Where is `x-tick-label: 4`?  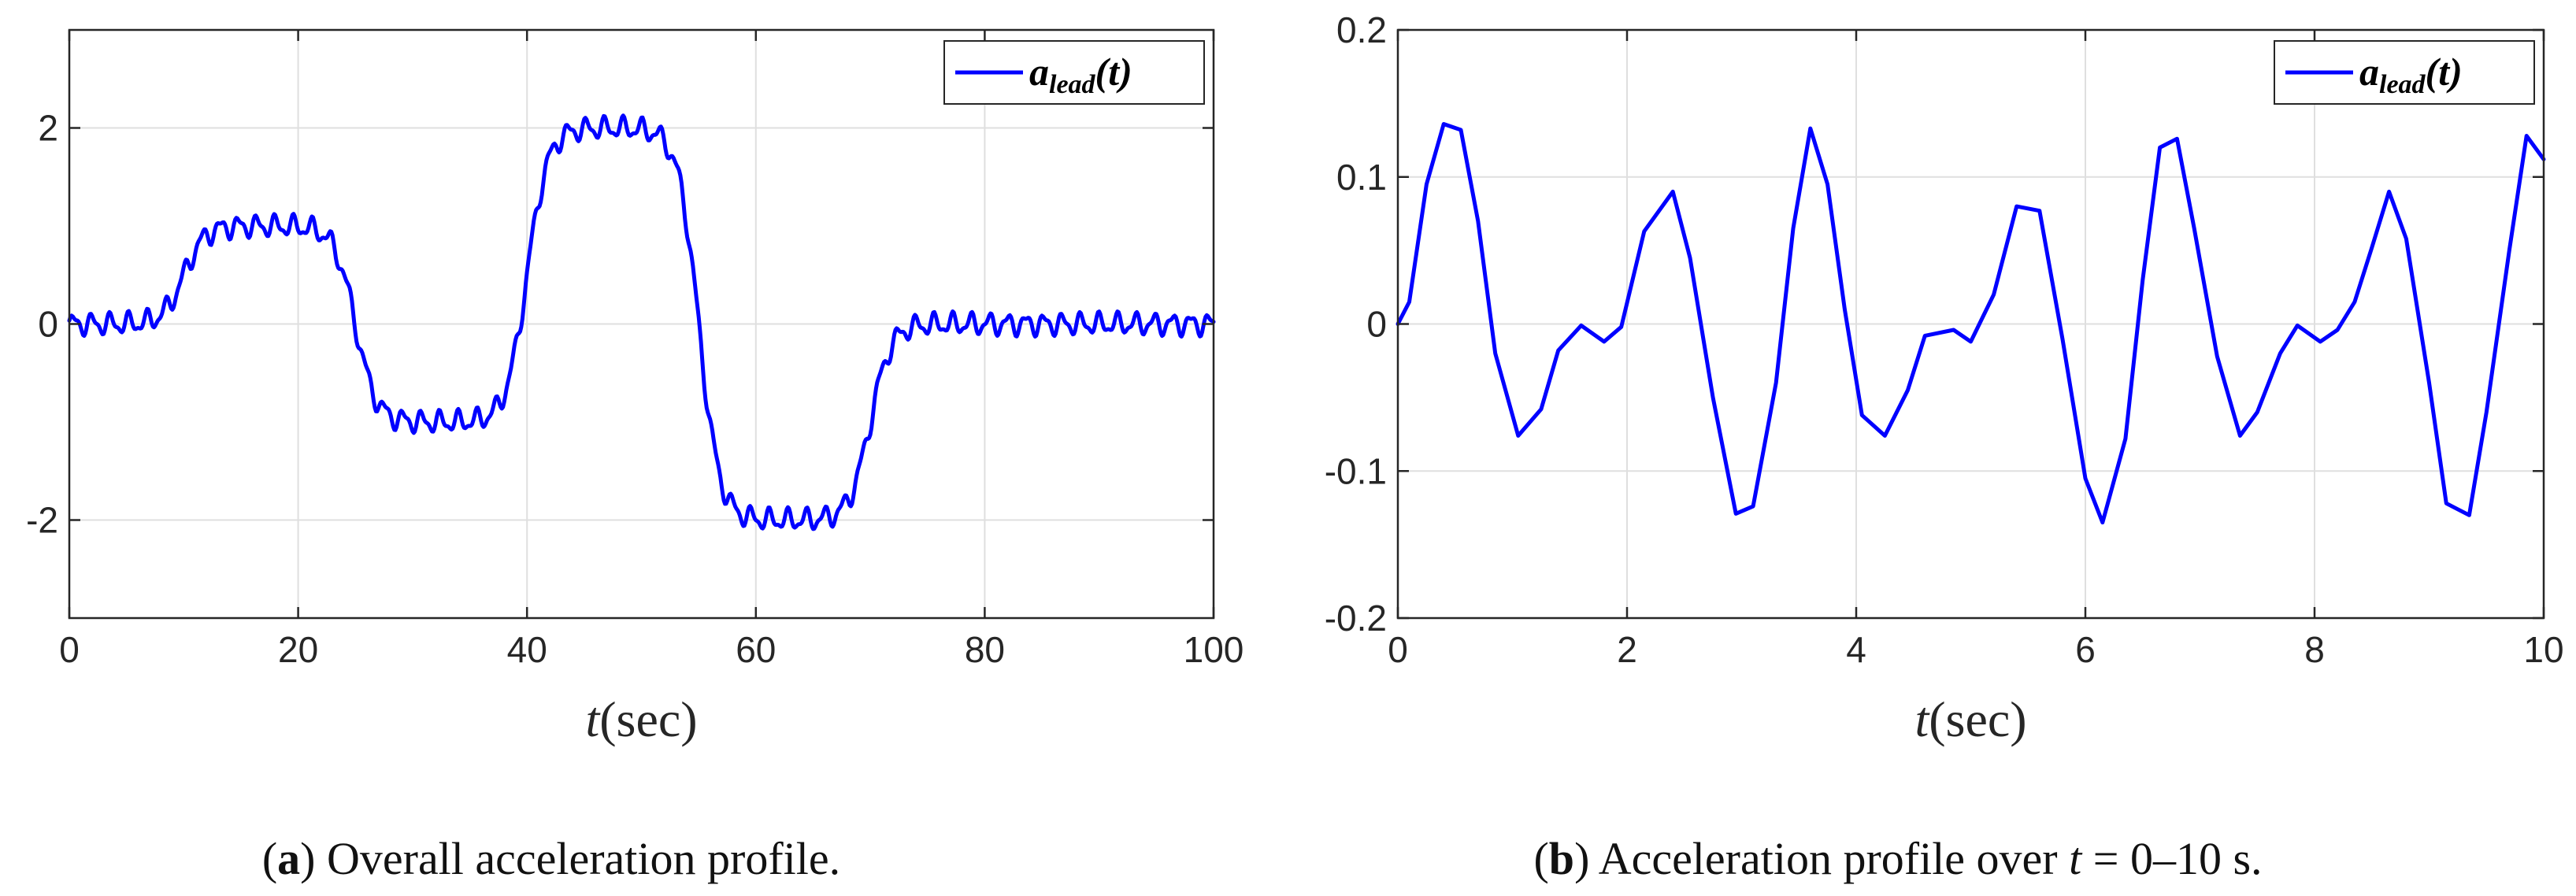 x-tick-label: 4 is located at coordinates (1856, 650).